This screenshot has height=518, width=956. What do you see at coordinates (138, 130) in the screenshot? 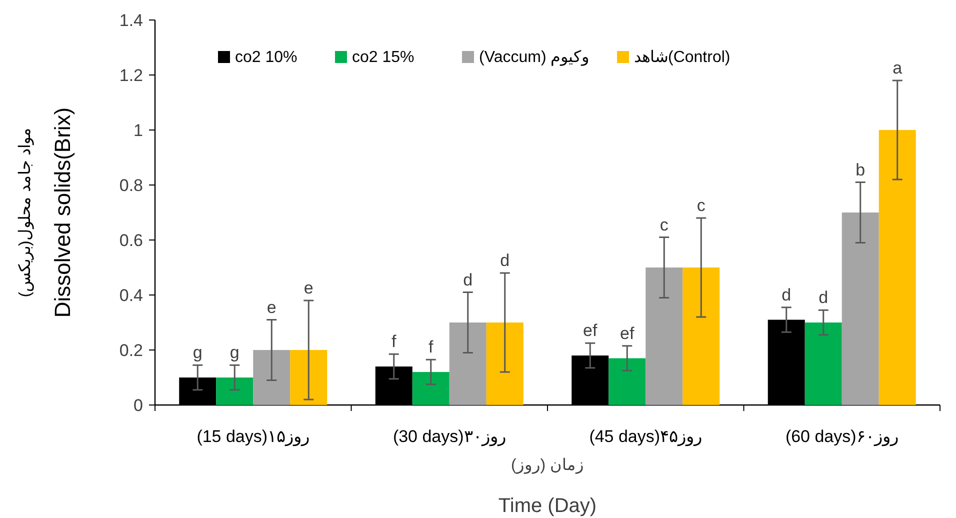
I see `y-tick-label: 1` at bounding box center [138, 130].